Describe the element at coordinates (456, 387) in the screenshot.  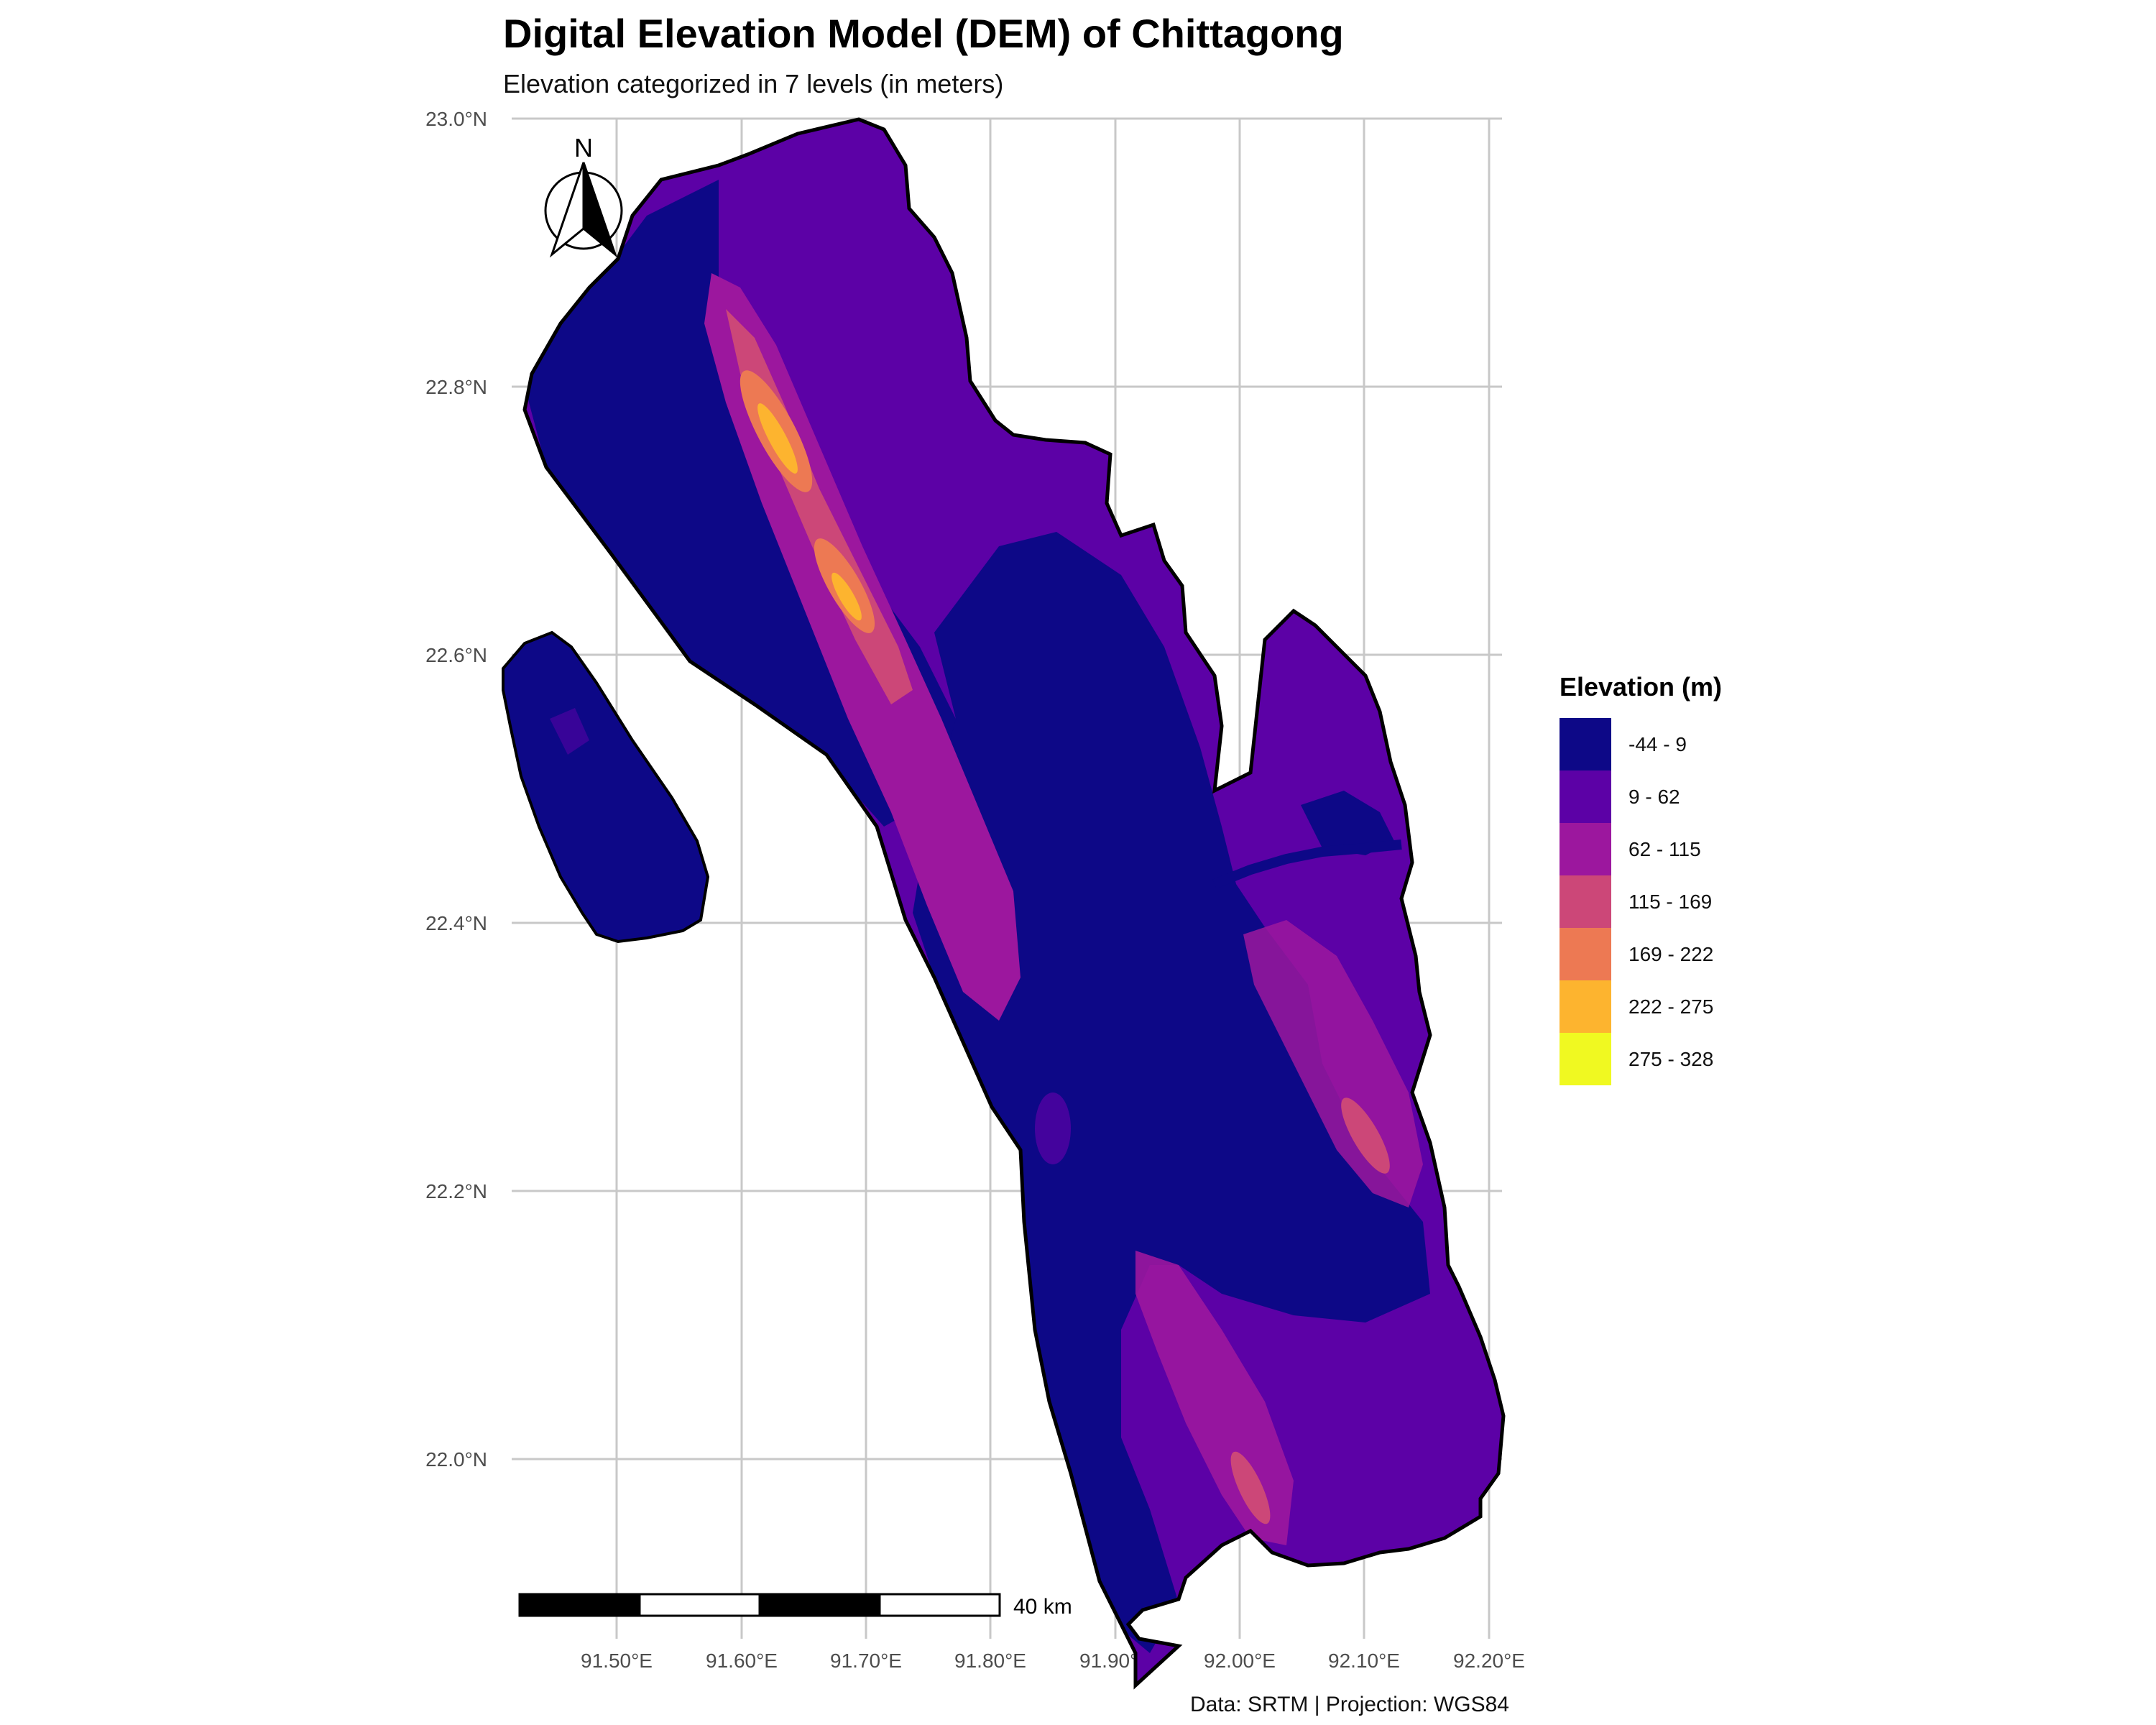
I see `y-tick-label: 22.8°N` at that location.